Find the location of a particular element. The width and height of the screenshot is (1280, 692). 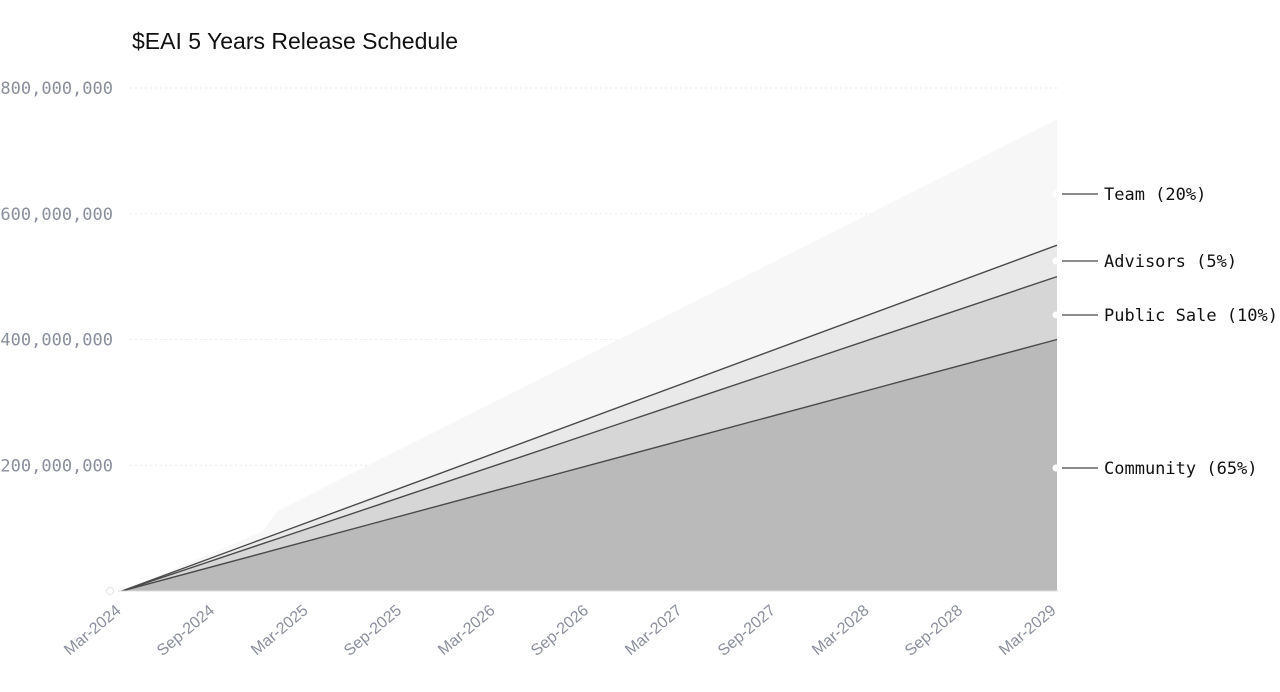

y-tick-label: 800,000,000 is located at coordinates (56, 89).